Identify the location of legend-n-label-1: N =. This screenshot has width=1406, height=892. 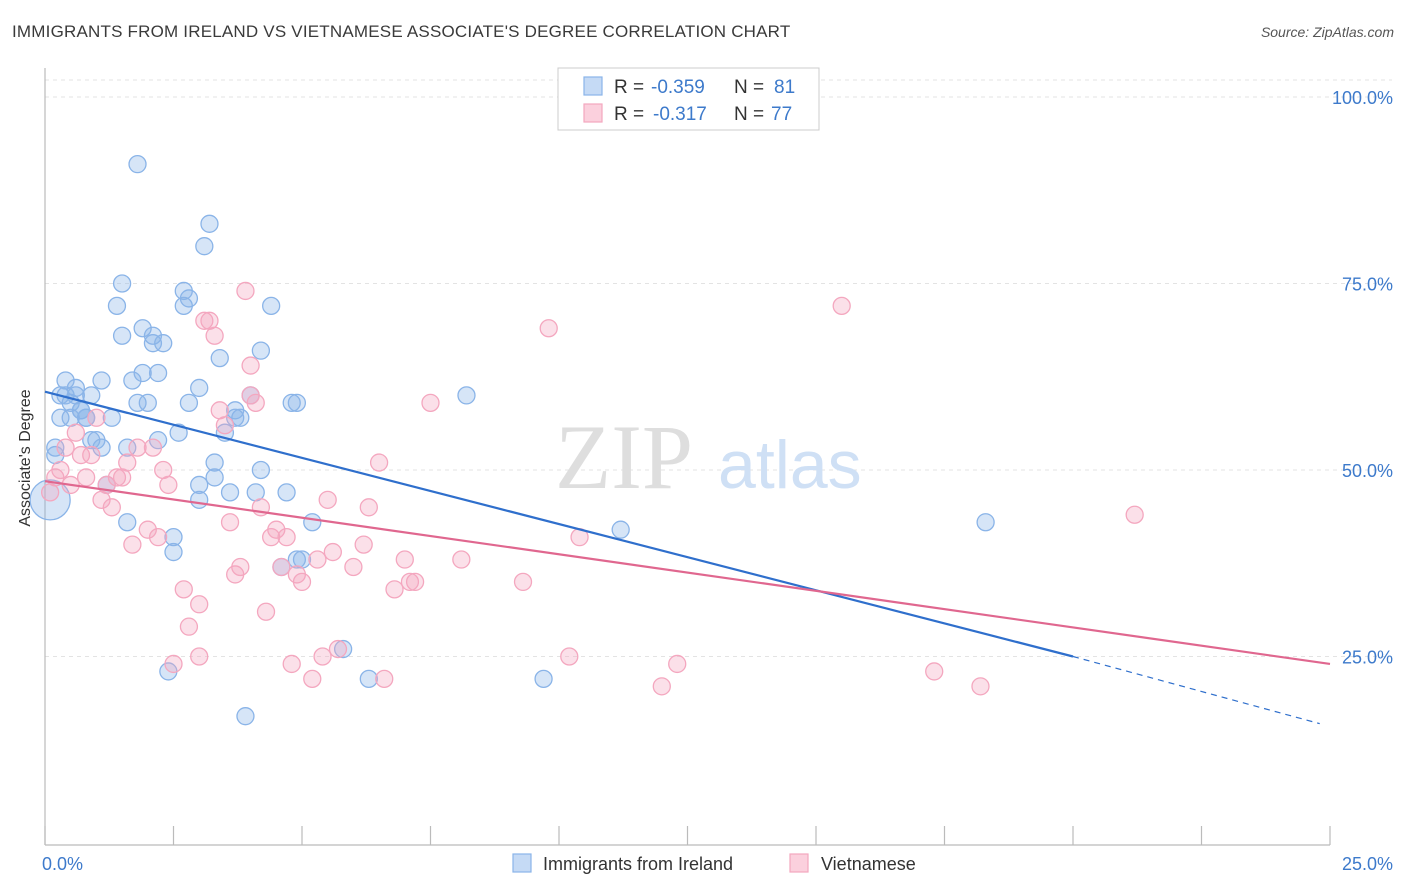
(749, 114).